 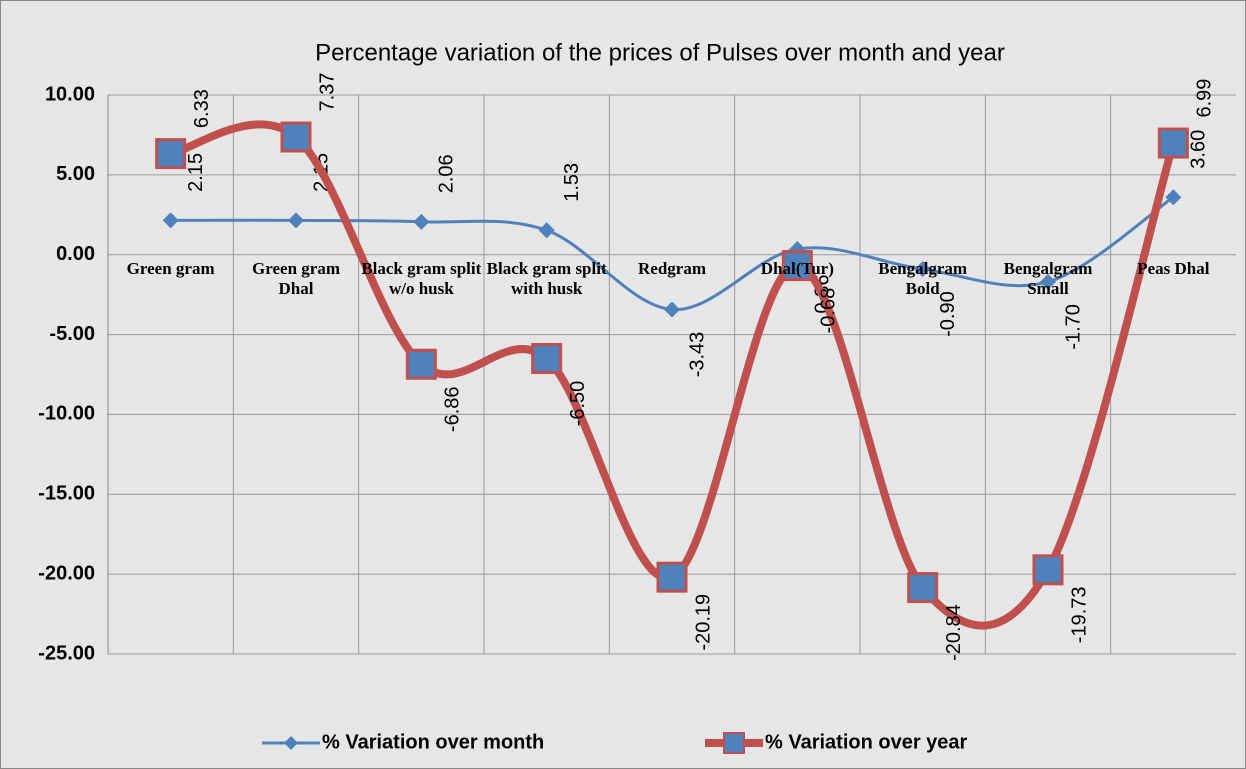 I want to click on data-label: -1.70, so click(x=1073, y=327).